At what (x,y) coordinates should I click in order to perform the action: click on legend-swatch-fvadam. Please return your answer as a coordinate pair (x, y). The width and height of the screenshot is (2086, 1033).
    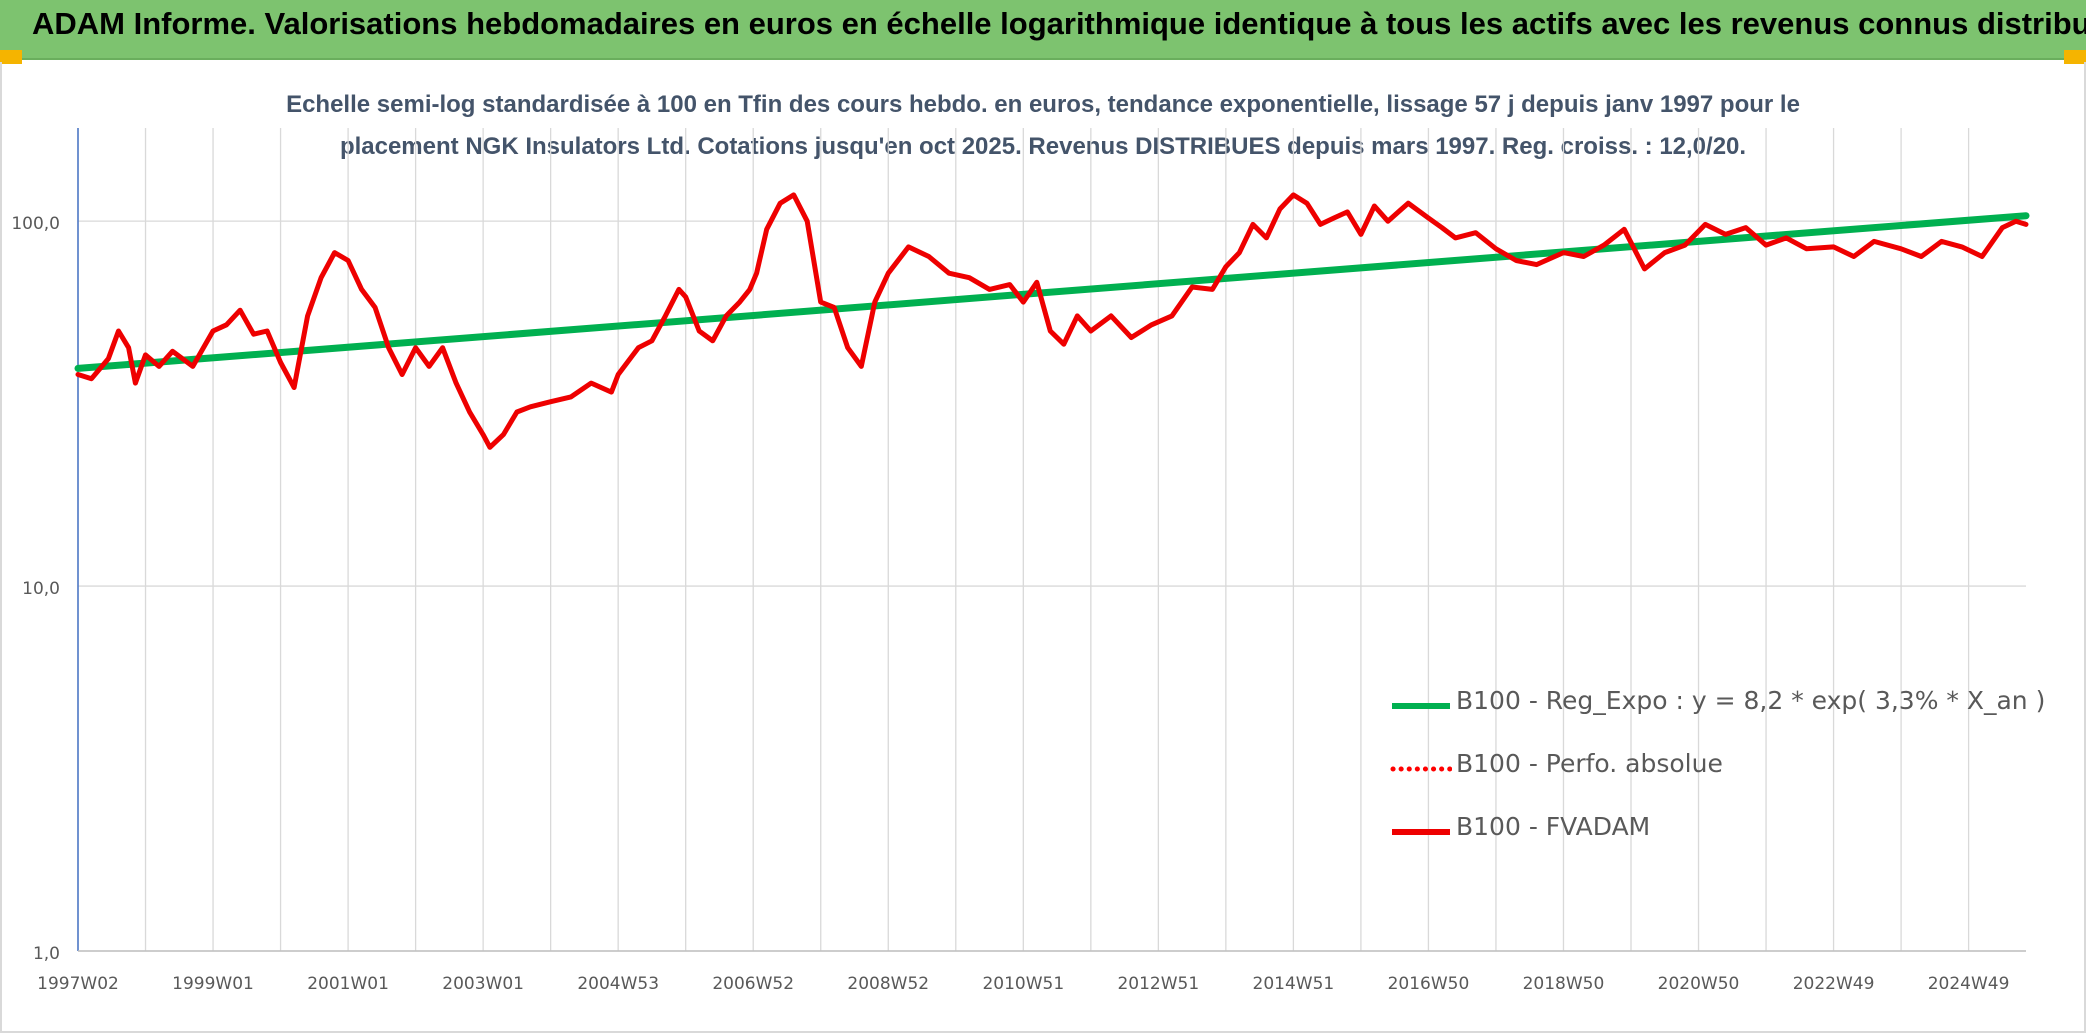
    Looking at the image, I should click on (1421, 832).